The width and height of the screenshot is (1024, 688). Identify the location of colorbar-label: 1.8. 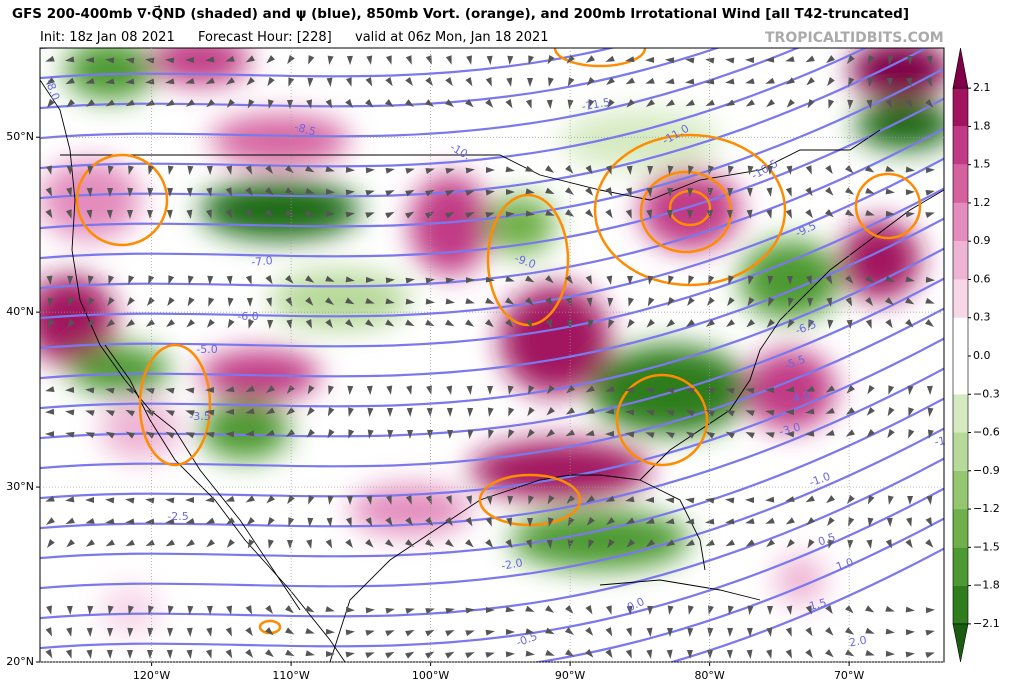
(982, 125).